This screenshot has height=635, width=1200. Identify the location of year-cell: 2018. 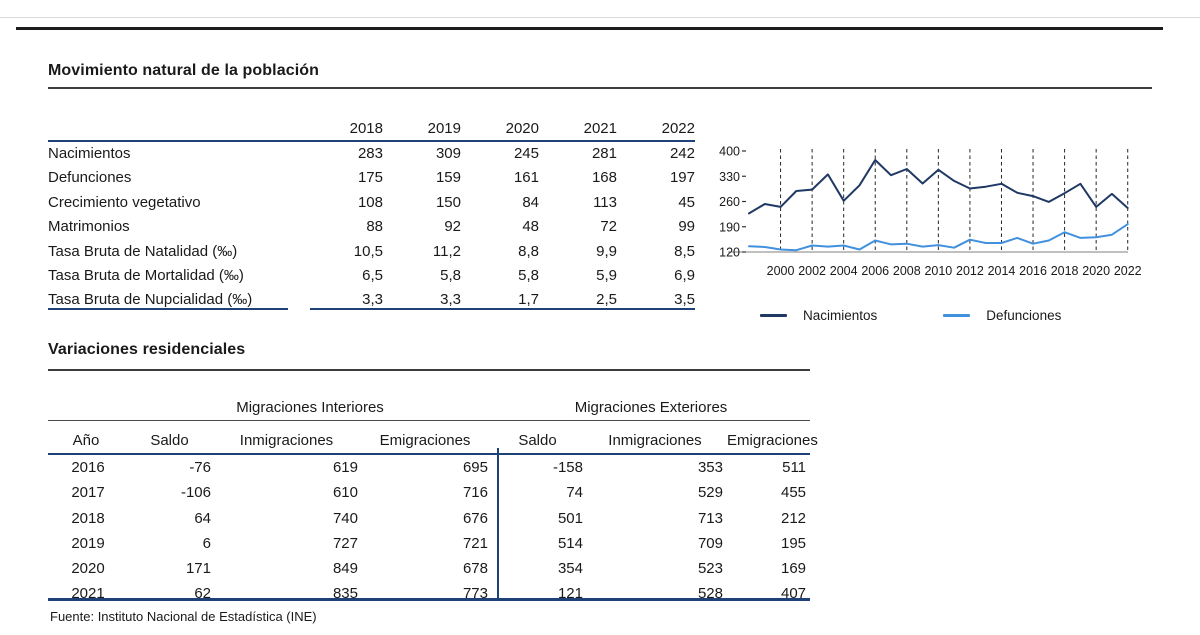
(88, 518).